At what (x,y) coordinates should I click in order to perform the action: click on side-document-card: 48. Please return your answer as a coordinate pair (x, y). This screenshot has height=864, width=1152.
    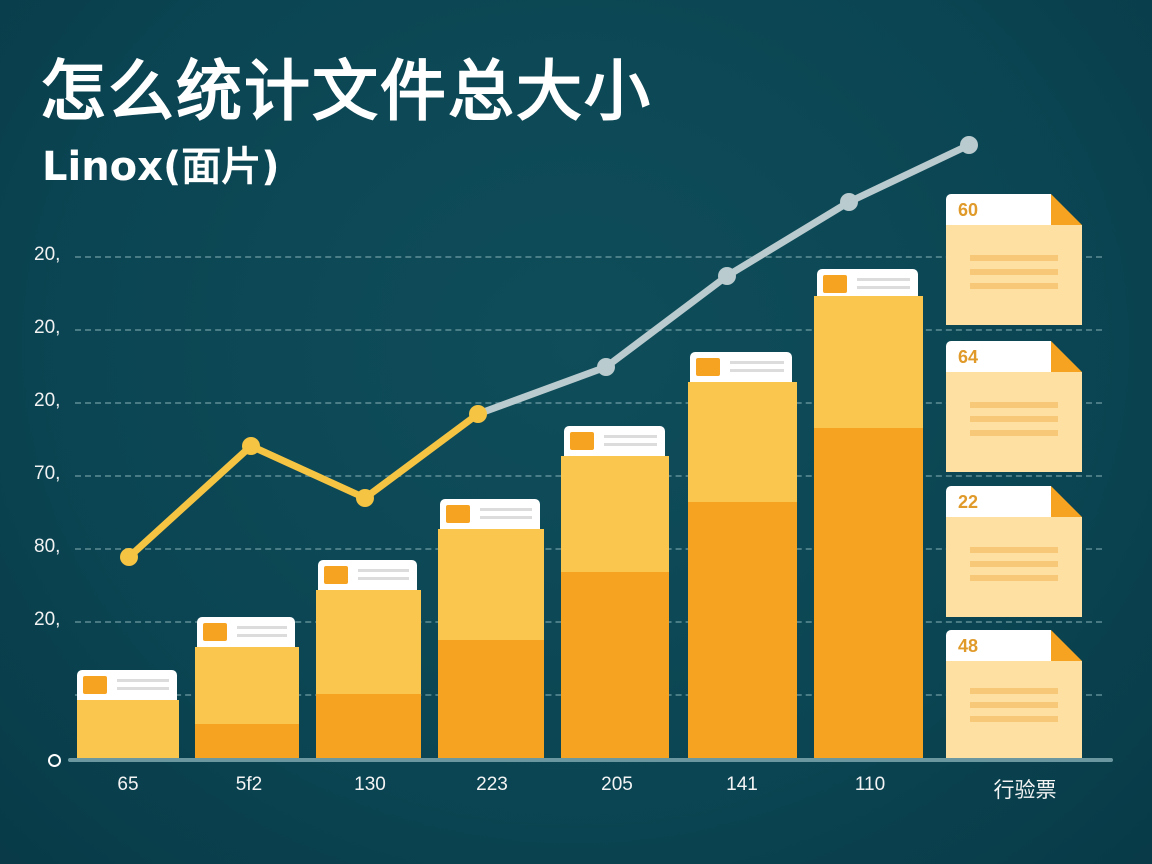
    Looking at the image, I should click on (1014, 694).